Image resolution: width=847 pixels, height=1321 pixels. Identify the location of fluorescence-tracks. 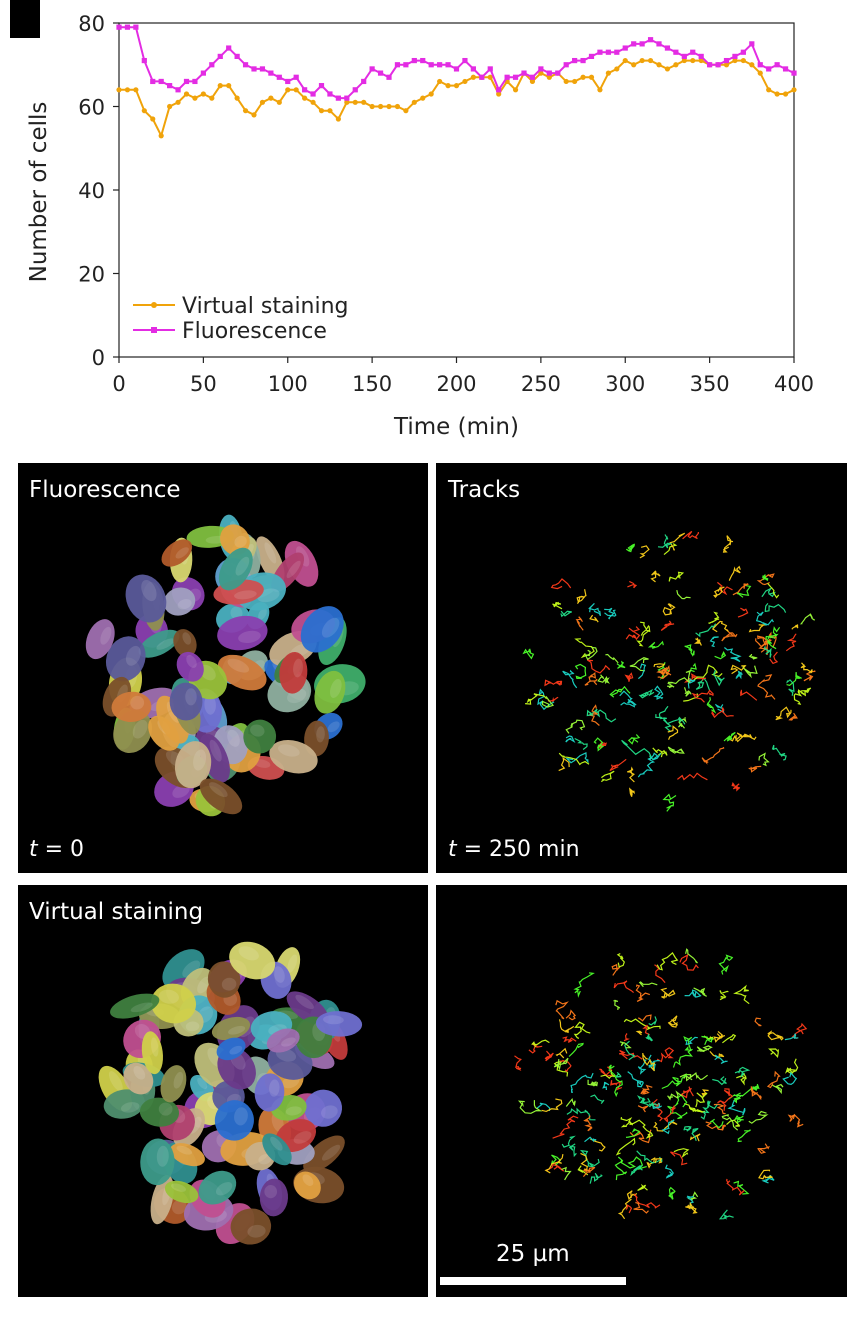
(669, 671).